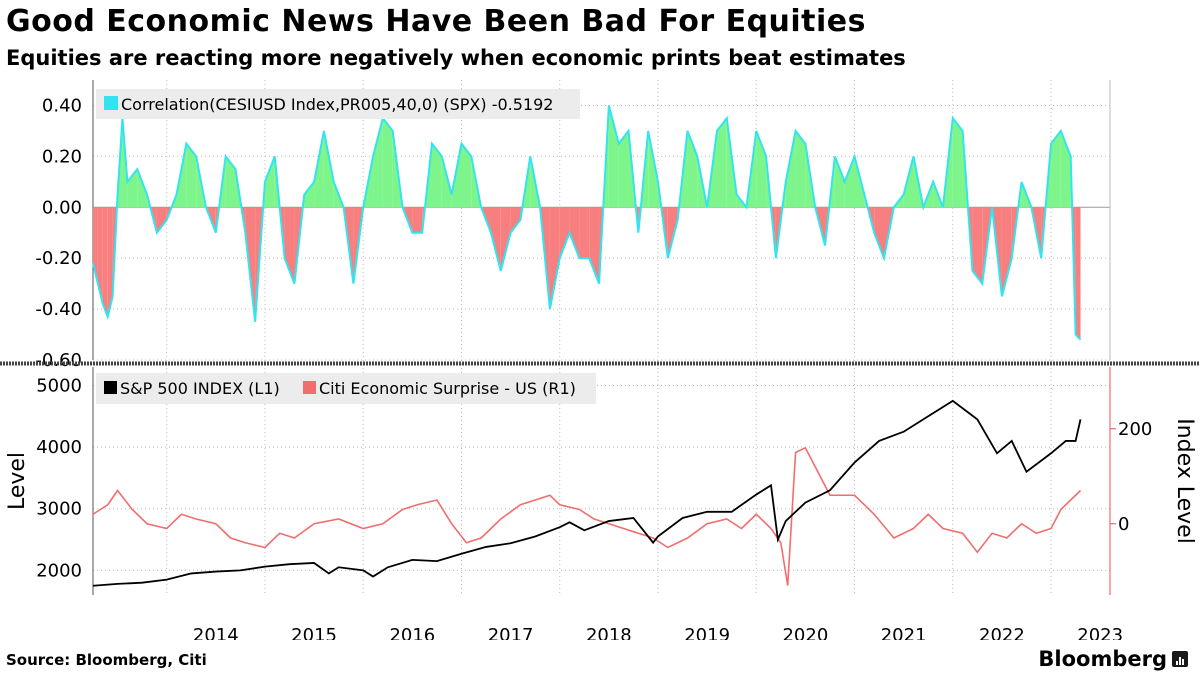  I want to click on legend-bottom, so click(346, 388).